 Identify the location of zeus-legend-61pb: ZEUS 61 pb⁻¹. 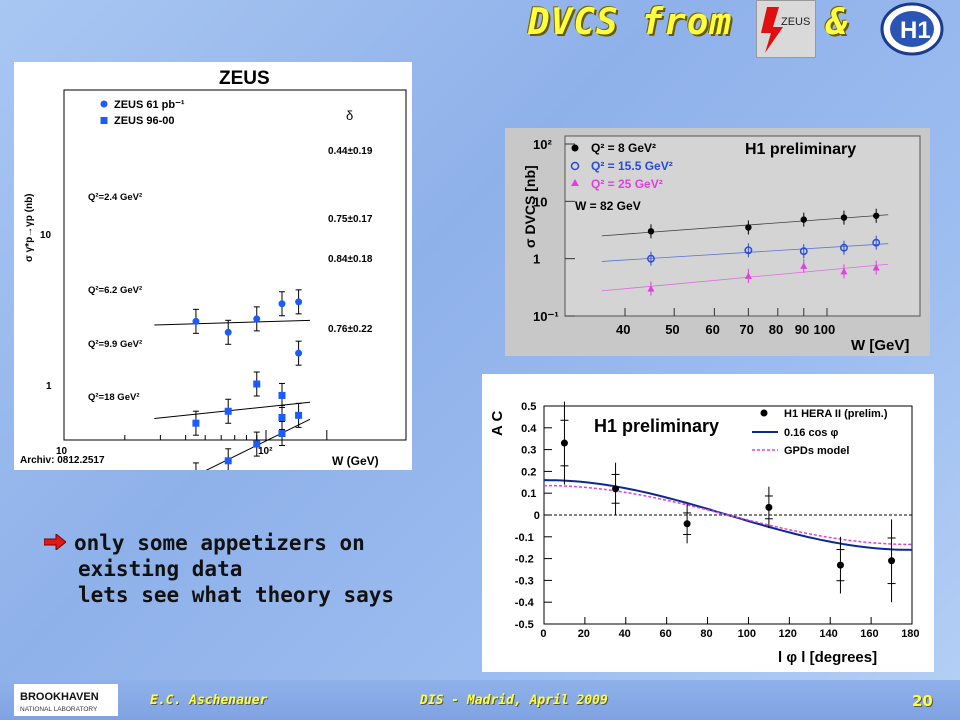
(149, 105).